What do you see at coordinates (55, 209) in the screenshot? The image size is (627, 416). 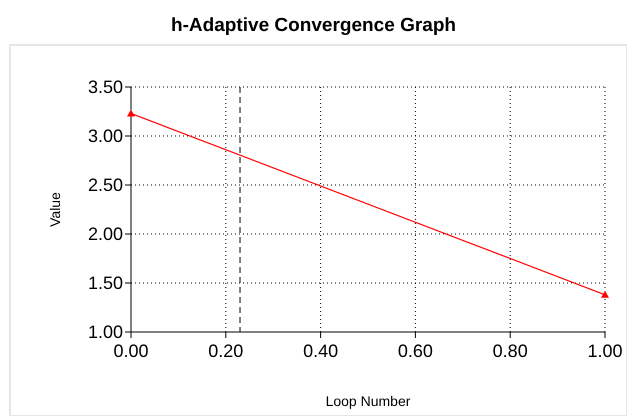 I see `y-axis-title: Value` at bounding box center [55, 209].